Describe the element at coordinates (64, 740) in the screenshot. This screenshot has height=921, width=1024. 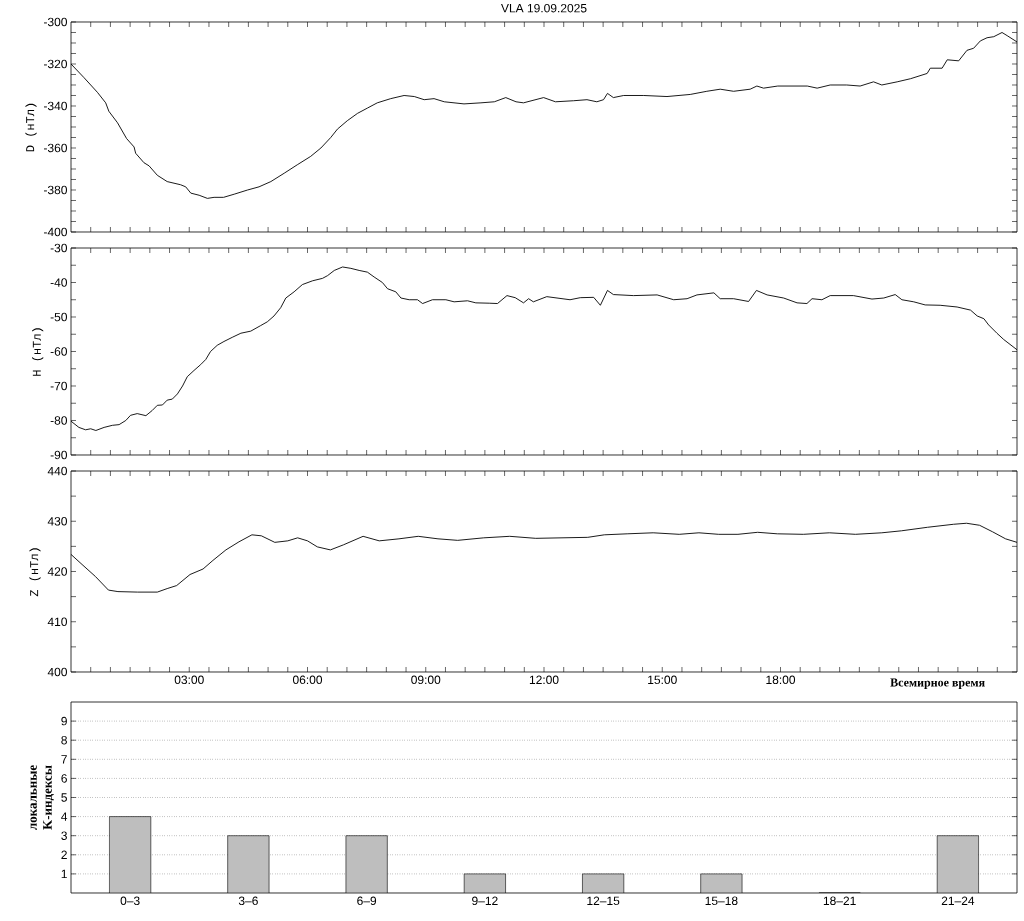
I see `y-tick-label: 8` at that location.